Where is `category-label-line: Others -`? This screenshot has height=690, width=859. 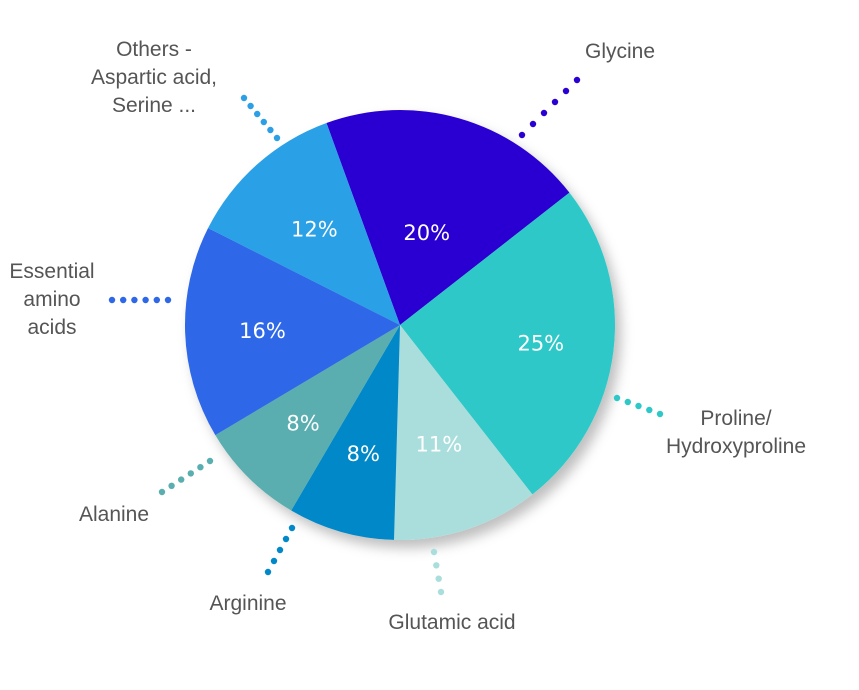
category-label-line: Others - is located at coordinates (154, 49).